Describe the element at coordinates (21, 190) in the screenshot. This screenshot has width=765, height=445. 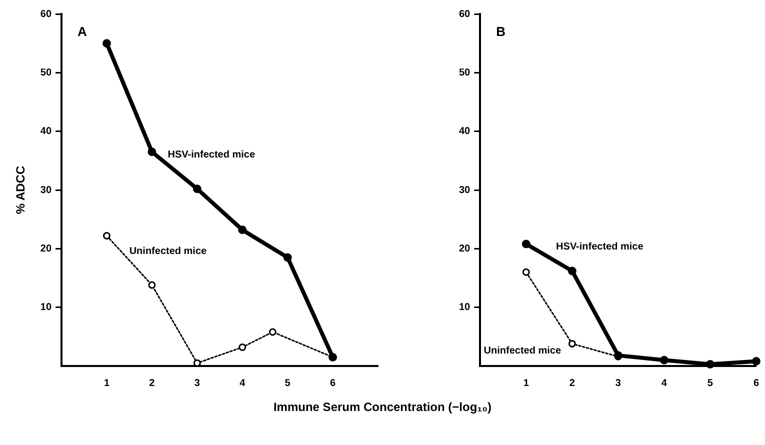
I see `y-axis-title: % ADCC` at that location.